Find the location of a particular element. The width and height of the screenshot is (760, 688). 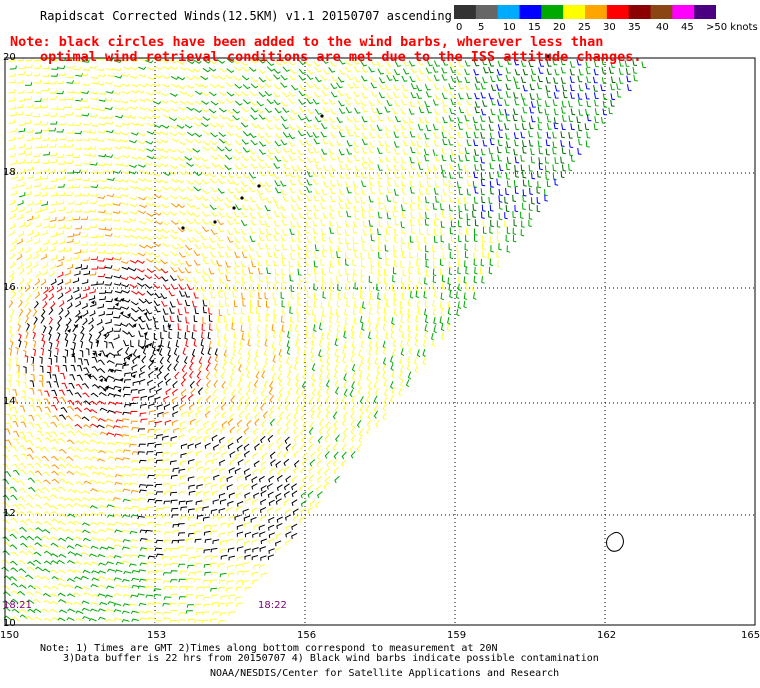

lat-label-10: 10 is located at coordinates (9, 623).